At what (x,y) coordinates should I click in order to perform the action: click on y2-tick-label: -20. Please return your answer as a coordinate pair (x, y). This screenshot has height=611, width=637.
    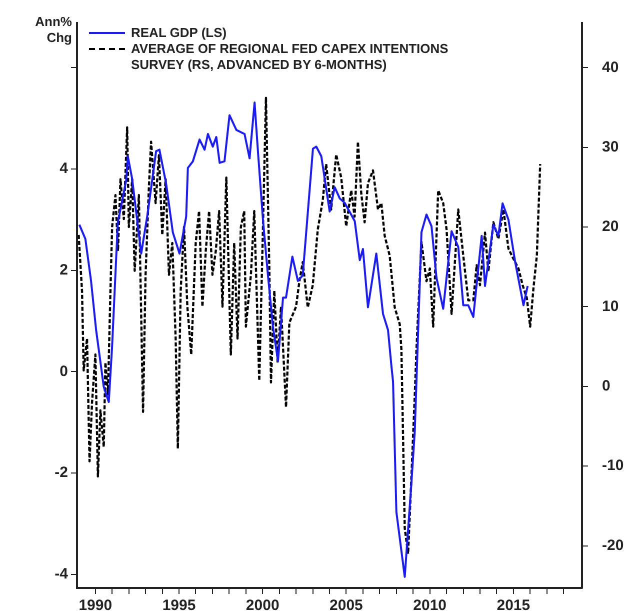
    Looking at the image, I should click on (613, 545).